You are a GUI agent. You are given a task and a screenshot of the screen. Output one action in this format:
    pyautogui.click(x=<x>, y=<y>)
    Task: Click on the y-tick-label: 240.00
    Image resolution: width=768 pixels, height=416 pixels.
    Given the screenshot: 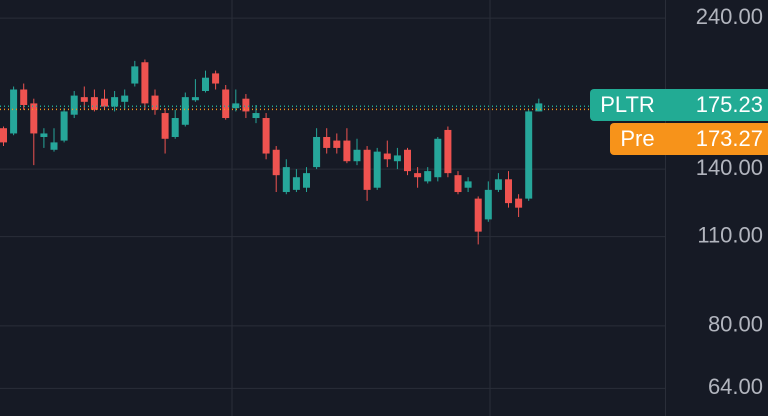 What is the action you would take?
    pyautogui.click(x=729, y=16)
    